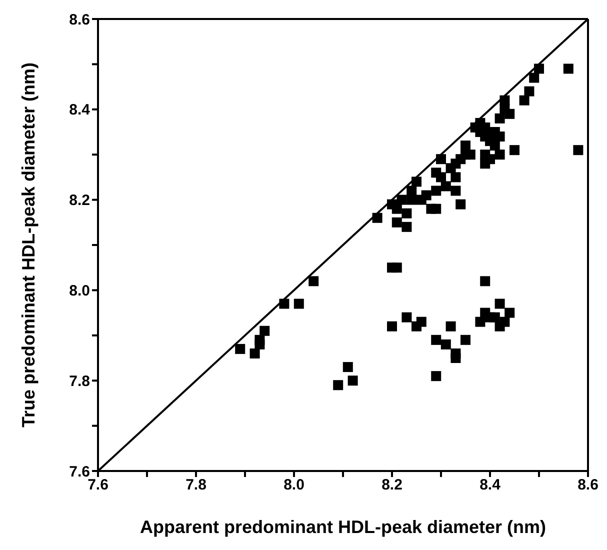  I want to click on y-axis-title: True predominant HDL-peak diameter (nm), so click(28, 245).